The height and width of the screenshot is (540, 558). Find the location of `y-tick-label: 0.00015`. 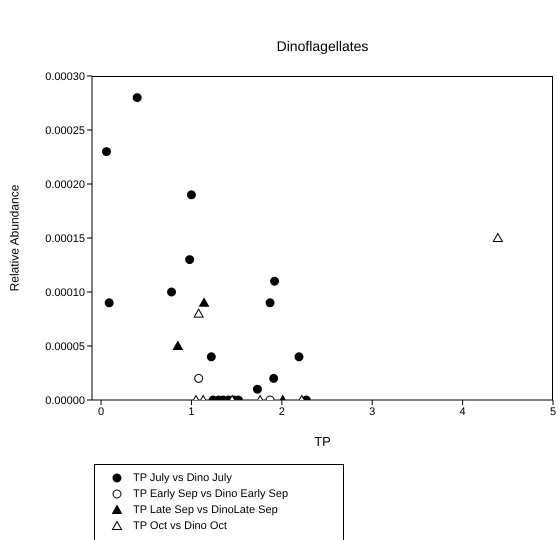

y-tick-label: 0.00015 is located at coordinates (65, 238).